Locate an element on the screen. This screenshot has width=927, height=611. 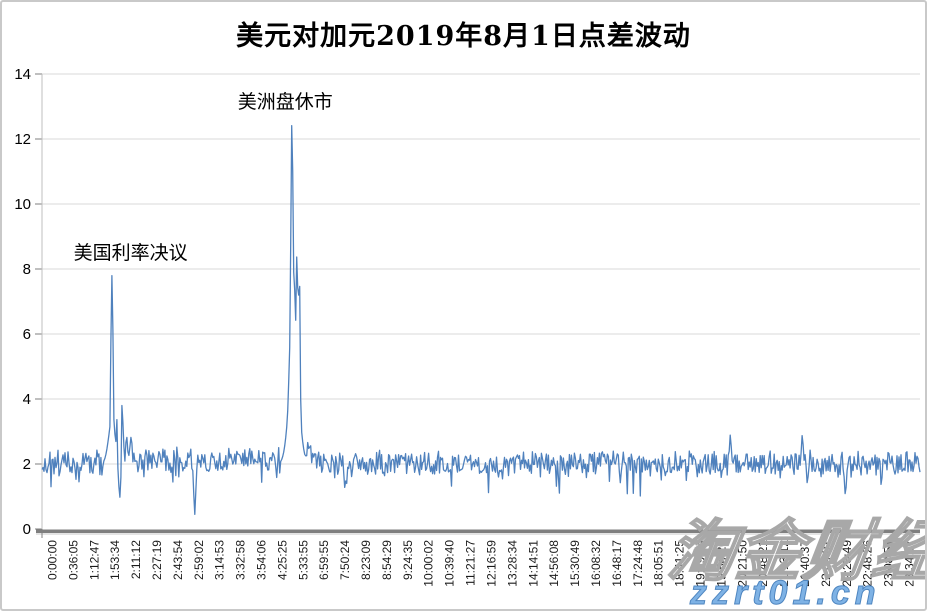
x-tick-label: 3:54:06 is located at coordinates (262, 560).